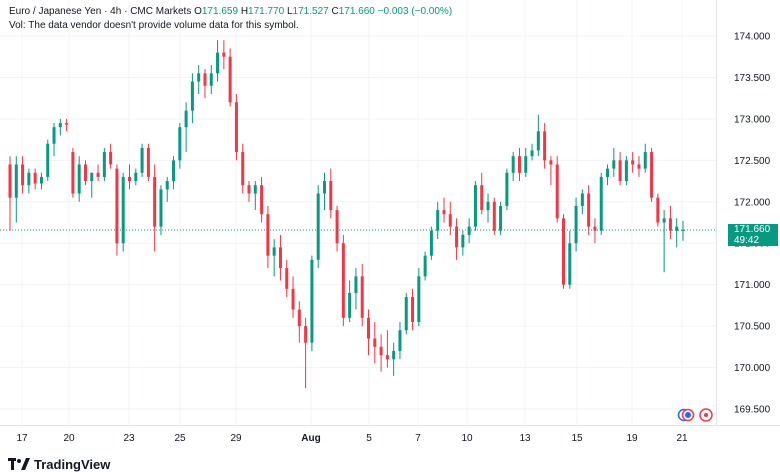 The width and height of the screenshot is (780, 472). Describe the element at coordinates (69, 438) in the screenshot. I see `x-tick-label: 20` at that location.